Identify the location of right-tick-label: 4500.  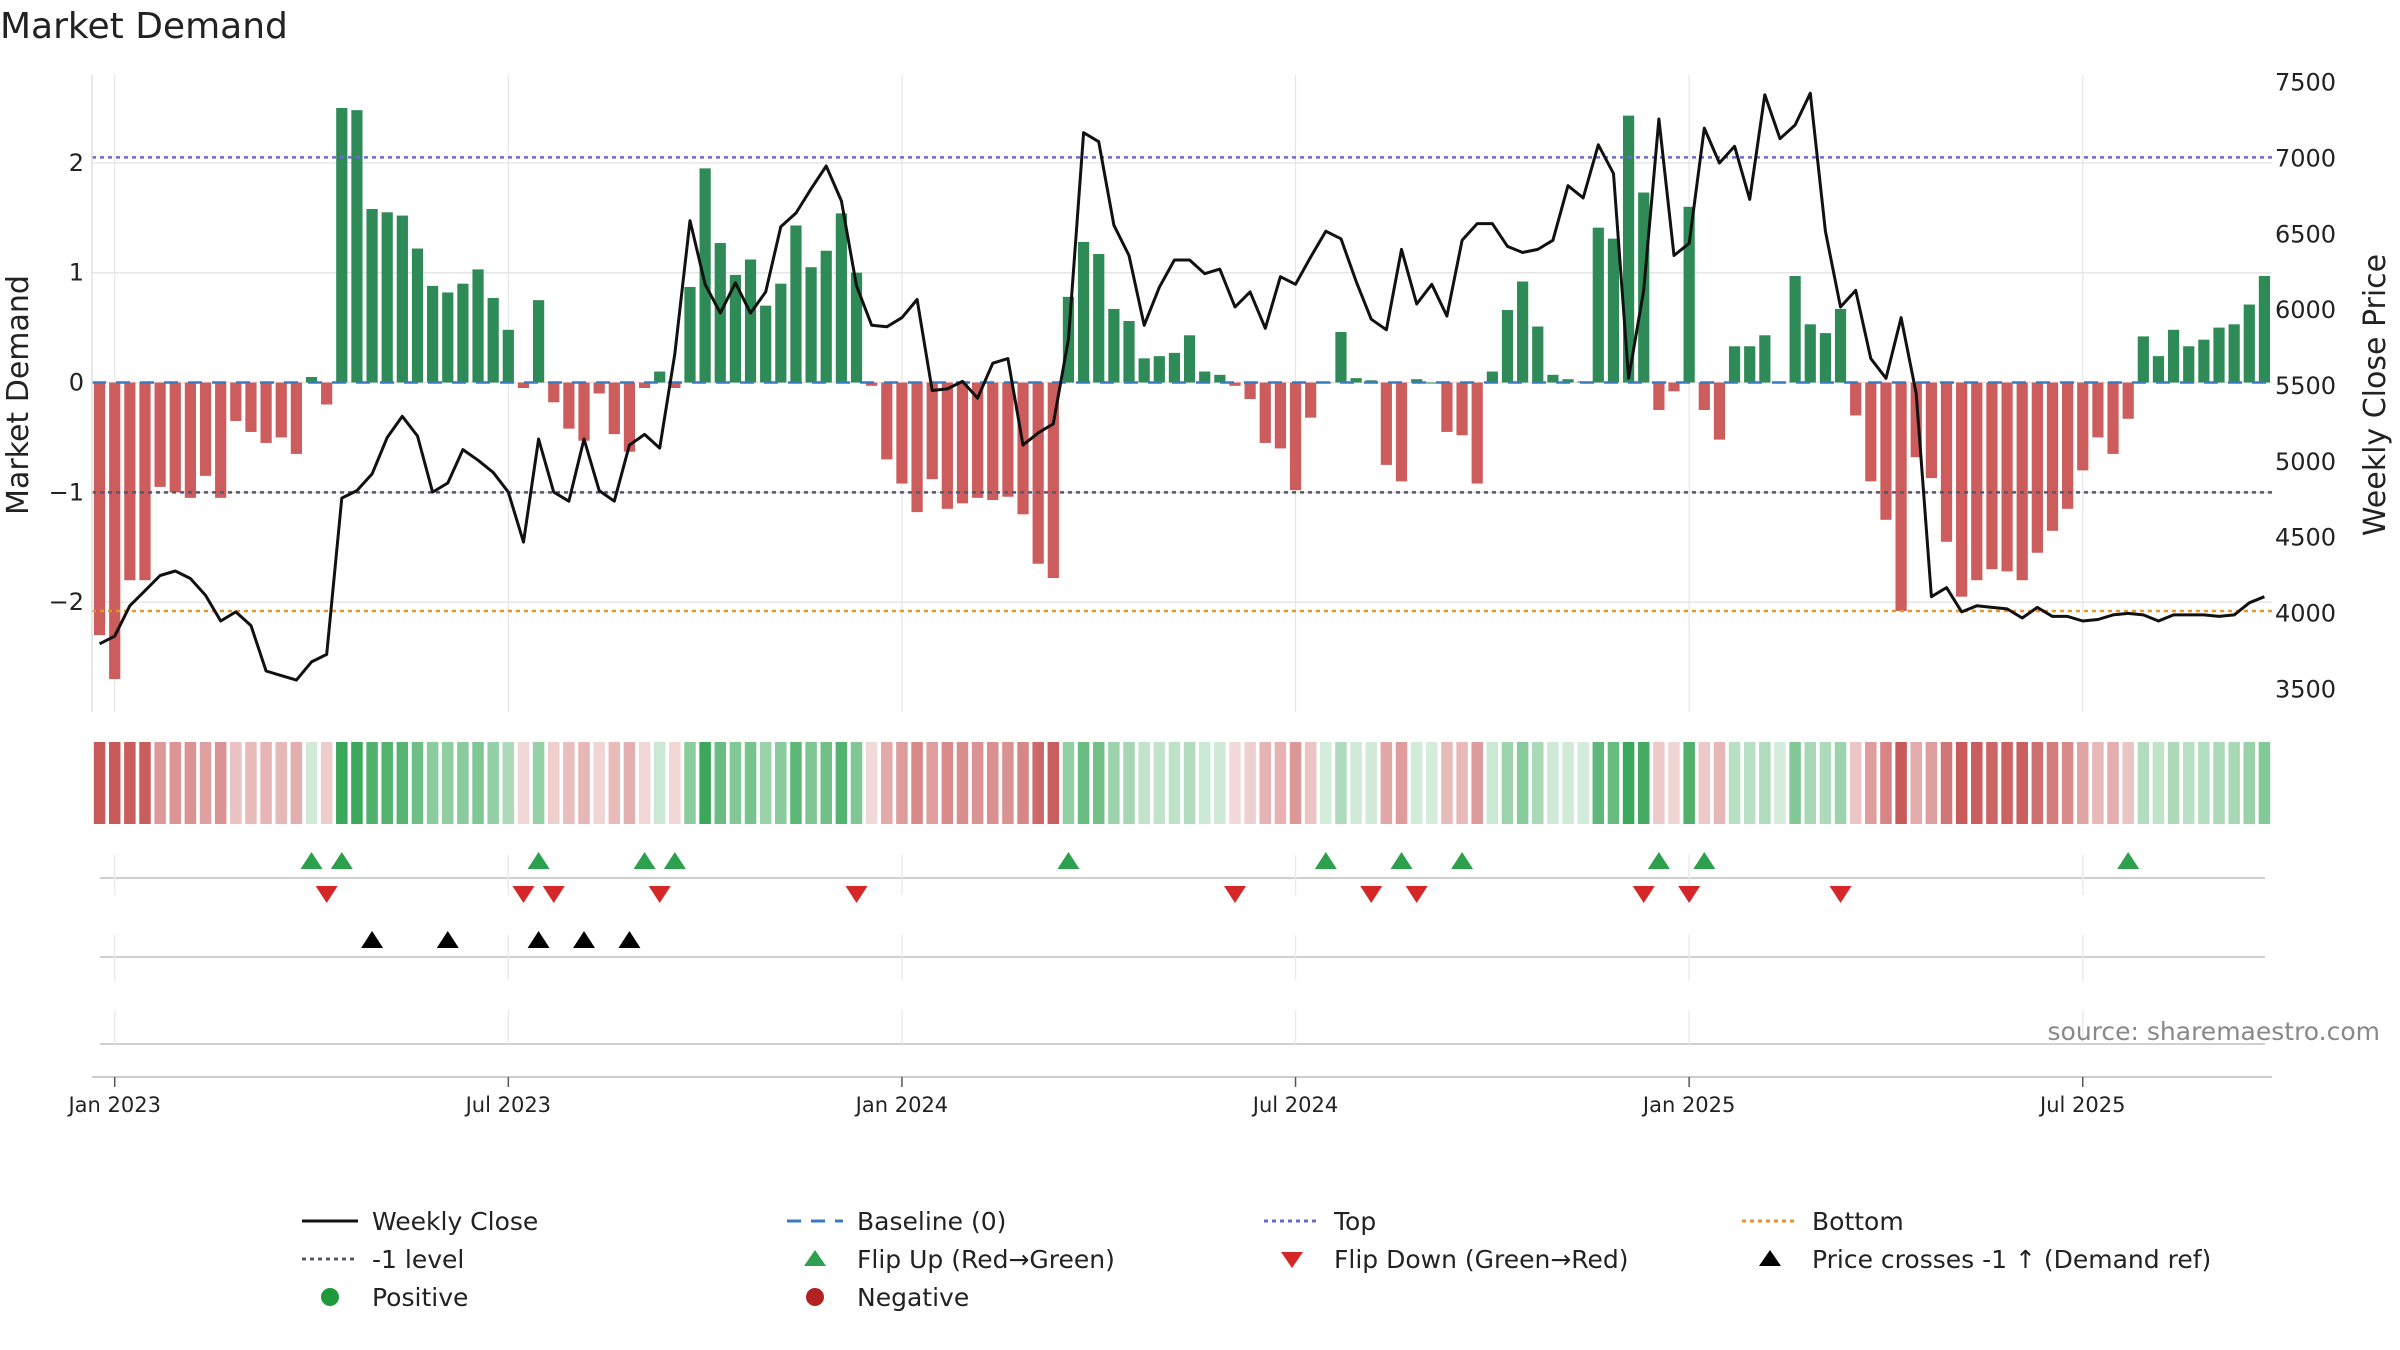
(2305, 538).